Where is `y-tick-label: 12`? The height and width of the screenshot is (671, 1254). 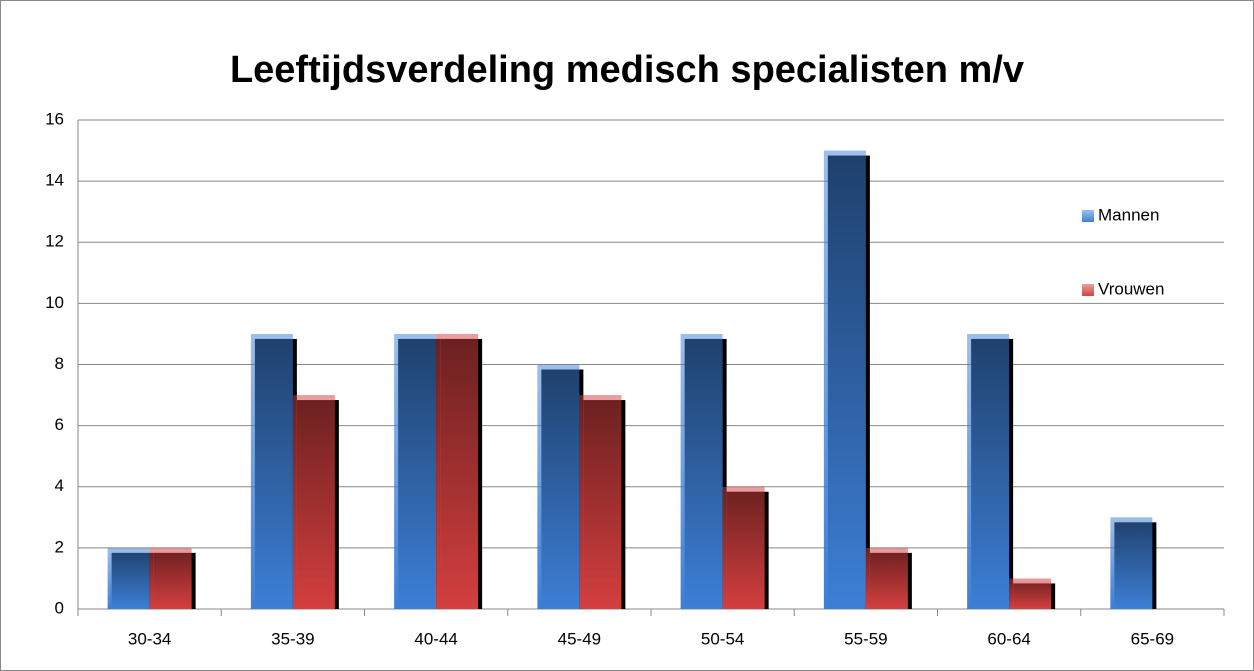
y-tick-label: 12 is located at coordinates (54, 241).